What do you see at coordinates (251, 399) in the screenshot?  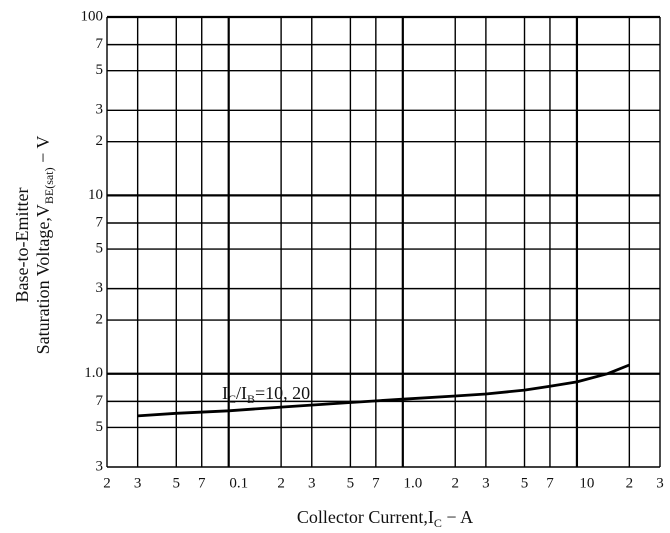 I see `annotation-sub: B` at bounding box center [251, 399].